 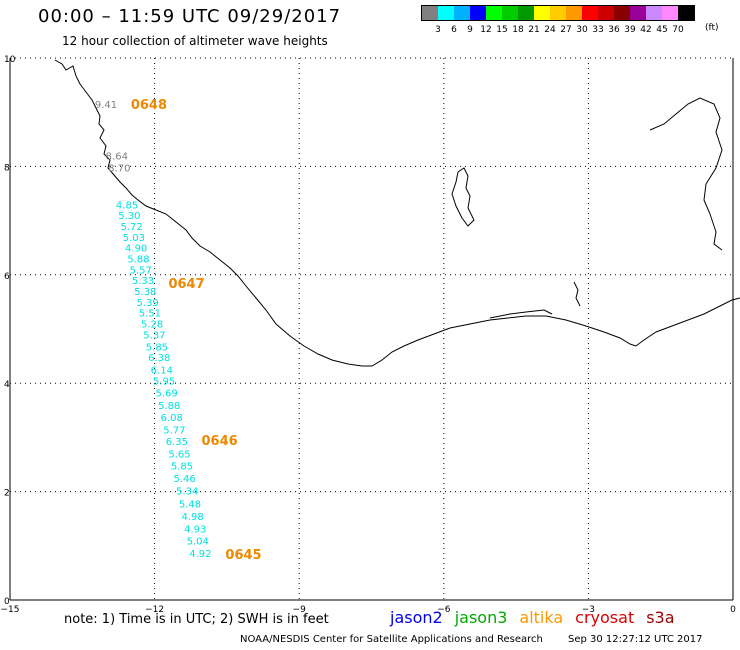 I want to click on mission-legend: jason2 jason3 altika cryosat s3a, so click(x=538, y=617).